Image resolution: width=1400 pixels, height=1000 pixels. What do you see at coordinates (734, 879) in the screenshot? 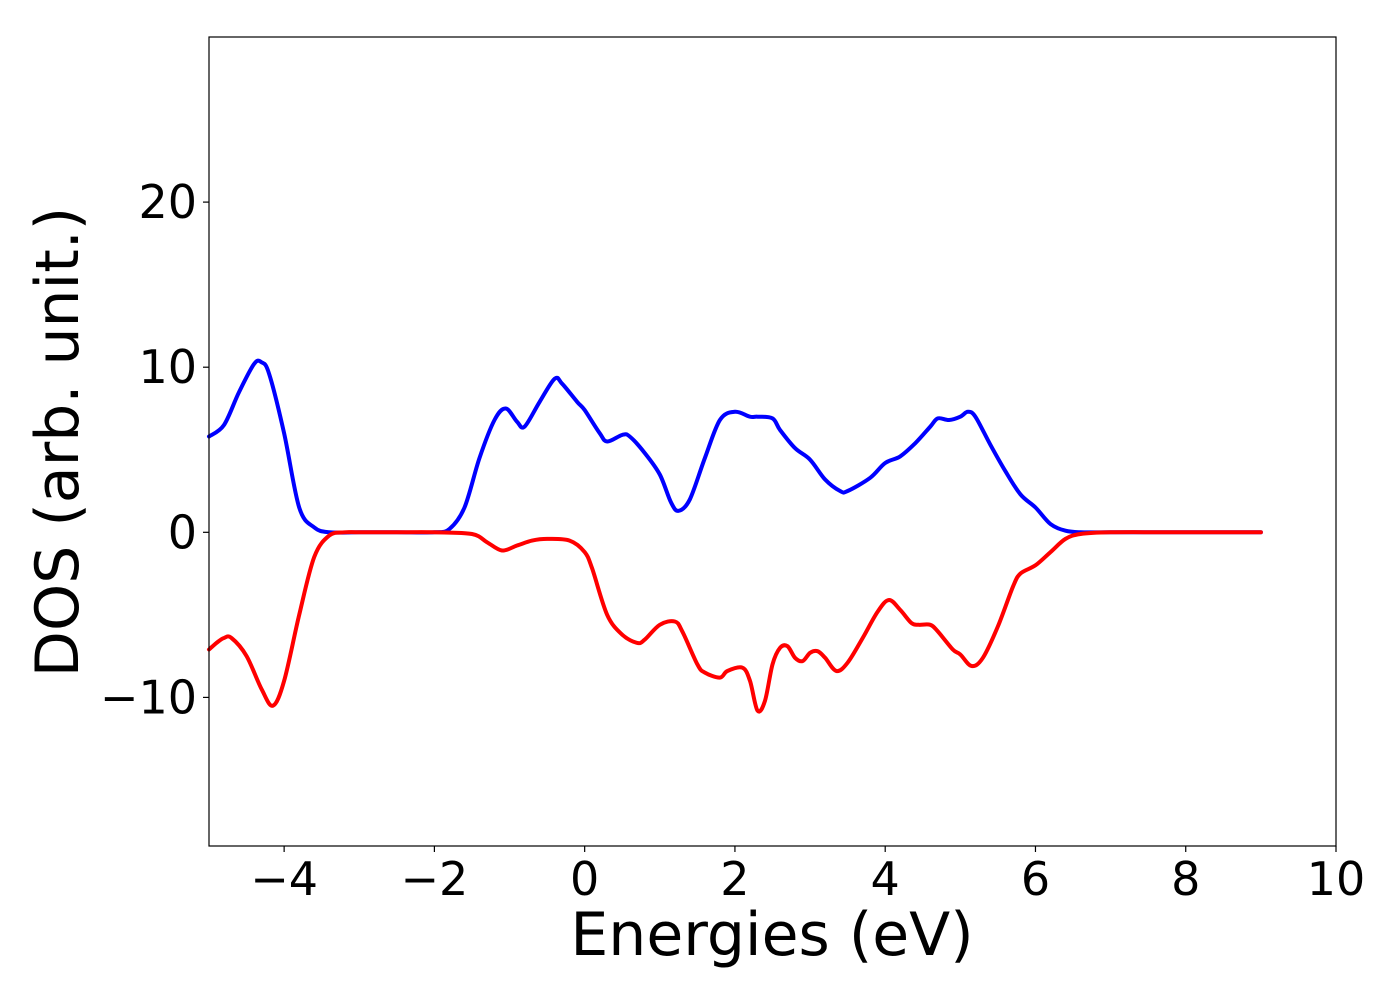
I see `x-tick-label: 2` at bounding box center [734, 879].